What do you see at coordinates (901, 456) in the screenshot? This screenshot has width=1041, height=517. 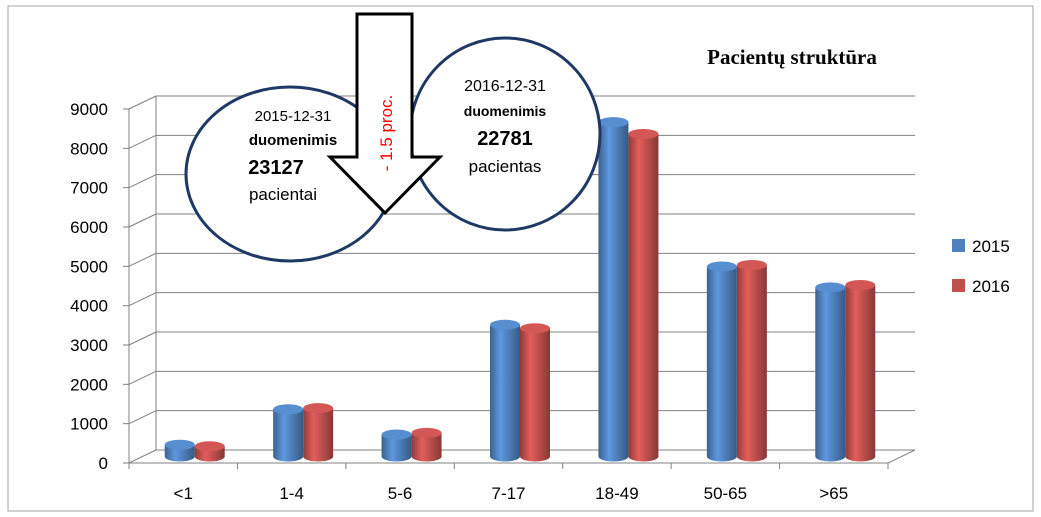 I see `floor-right-edge` at bounding box center [901, 456].